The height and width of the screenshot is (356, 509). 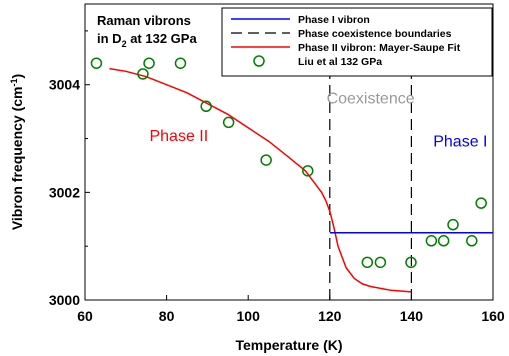 What do you see at coordinates (64, 192) in the screenshot?
I see `y-tick-label: 3002` at bounding box center [64, 192].